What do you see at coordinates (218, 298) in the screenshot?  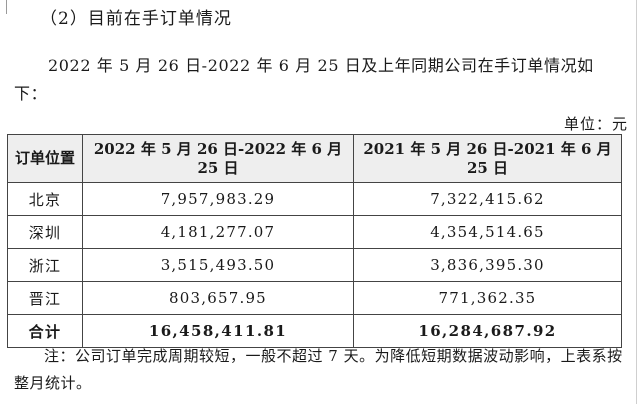 I see `row-current-value: 803,657.95` at bounding box center [218, 298].